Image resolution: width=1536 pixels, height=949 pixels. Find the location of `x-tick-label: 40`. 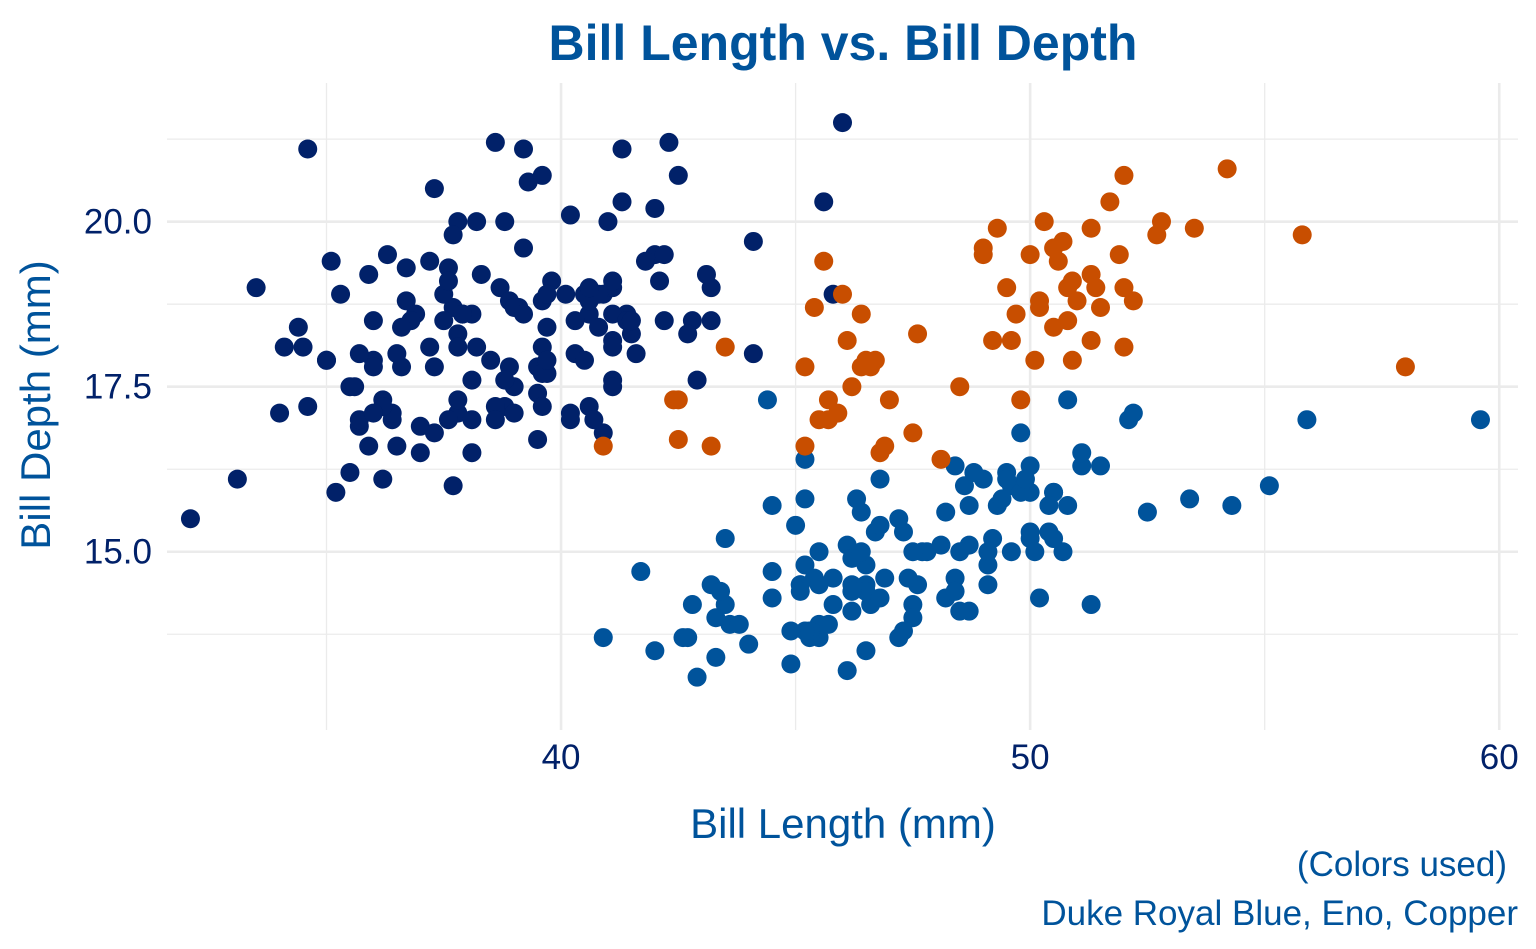

x-tick-label: 40 is located at coordinates (561, 757).